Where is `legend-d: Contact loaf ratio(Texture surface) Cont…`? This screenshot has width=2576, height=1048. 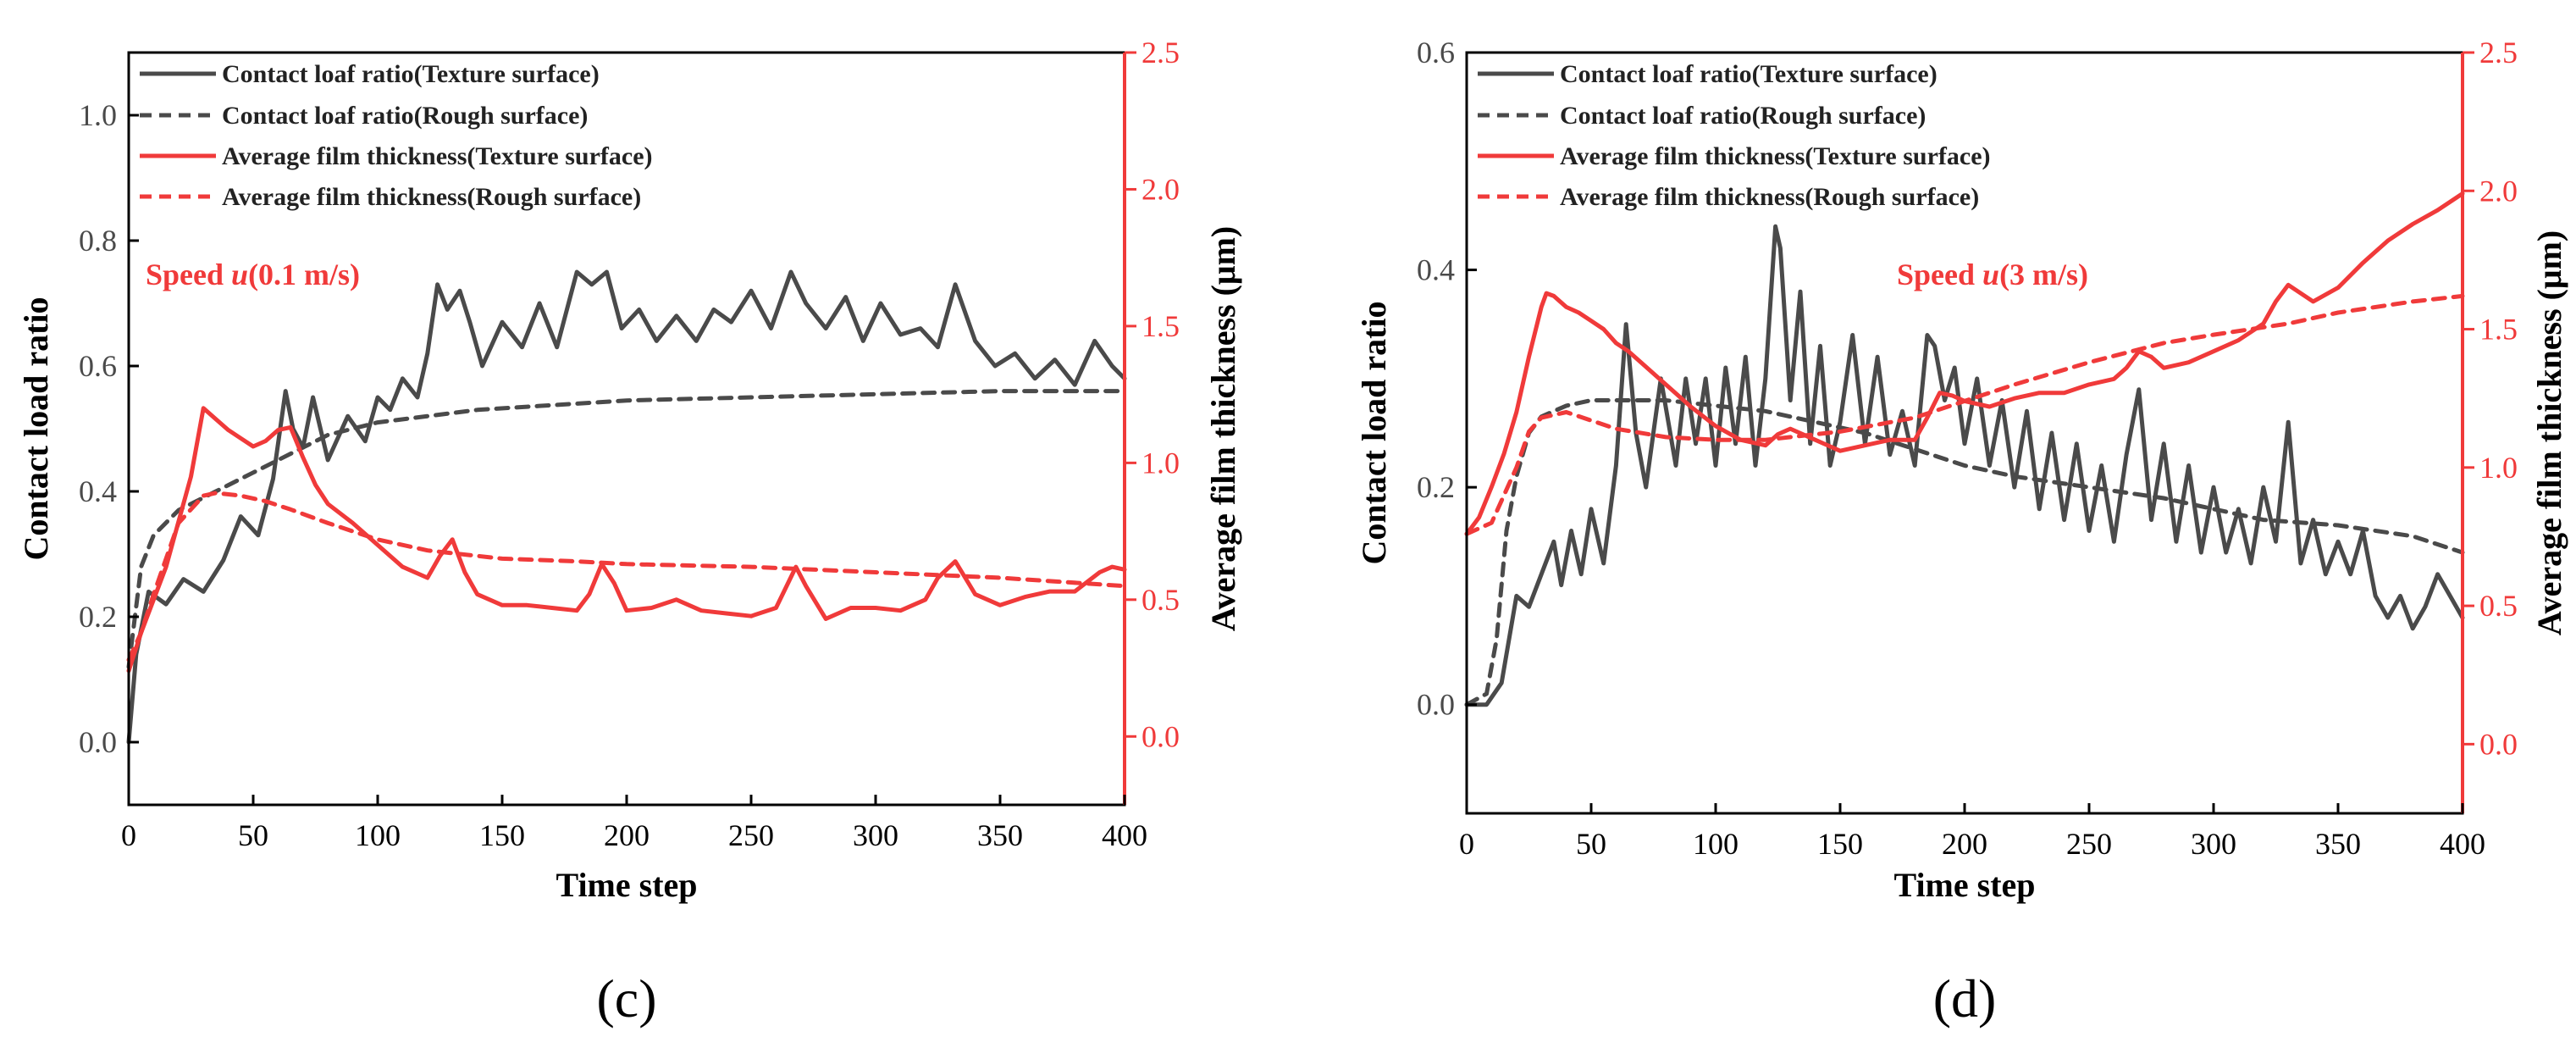
legend-d: Contact loaf ratio(Texture surface) Cont… is located at coordinates (1735, 136).